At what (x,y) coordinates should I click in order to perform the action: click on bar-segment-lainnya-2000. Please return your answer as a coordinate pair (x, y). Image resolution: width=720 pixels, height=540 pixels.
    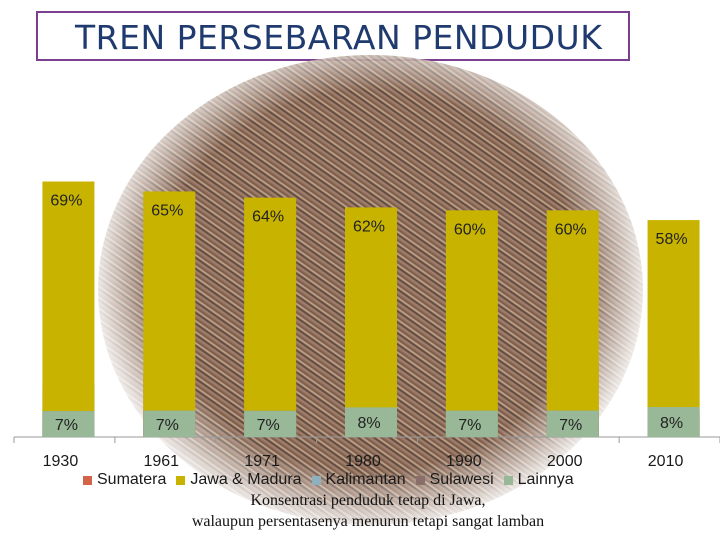
    Looking at the image, I should click on (572, 423).